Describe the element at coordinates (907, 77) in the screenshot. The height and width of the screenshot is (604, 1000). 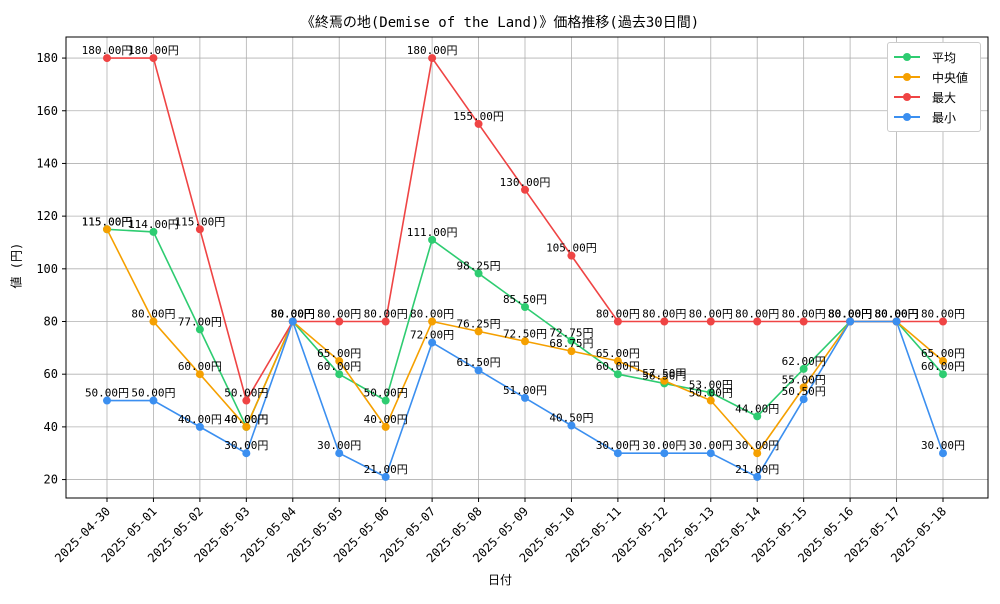
I see `legend-marker-median` at that location.